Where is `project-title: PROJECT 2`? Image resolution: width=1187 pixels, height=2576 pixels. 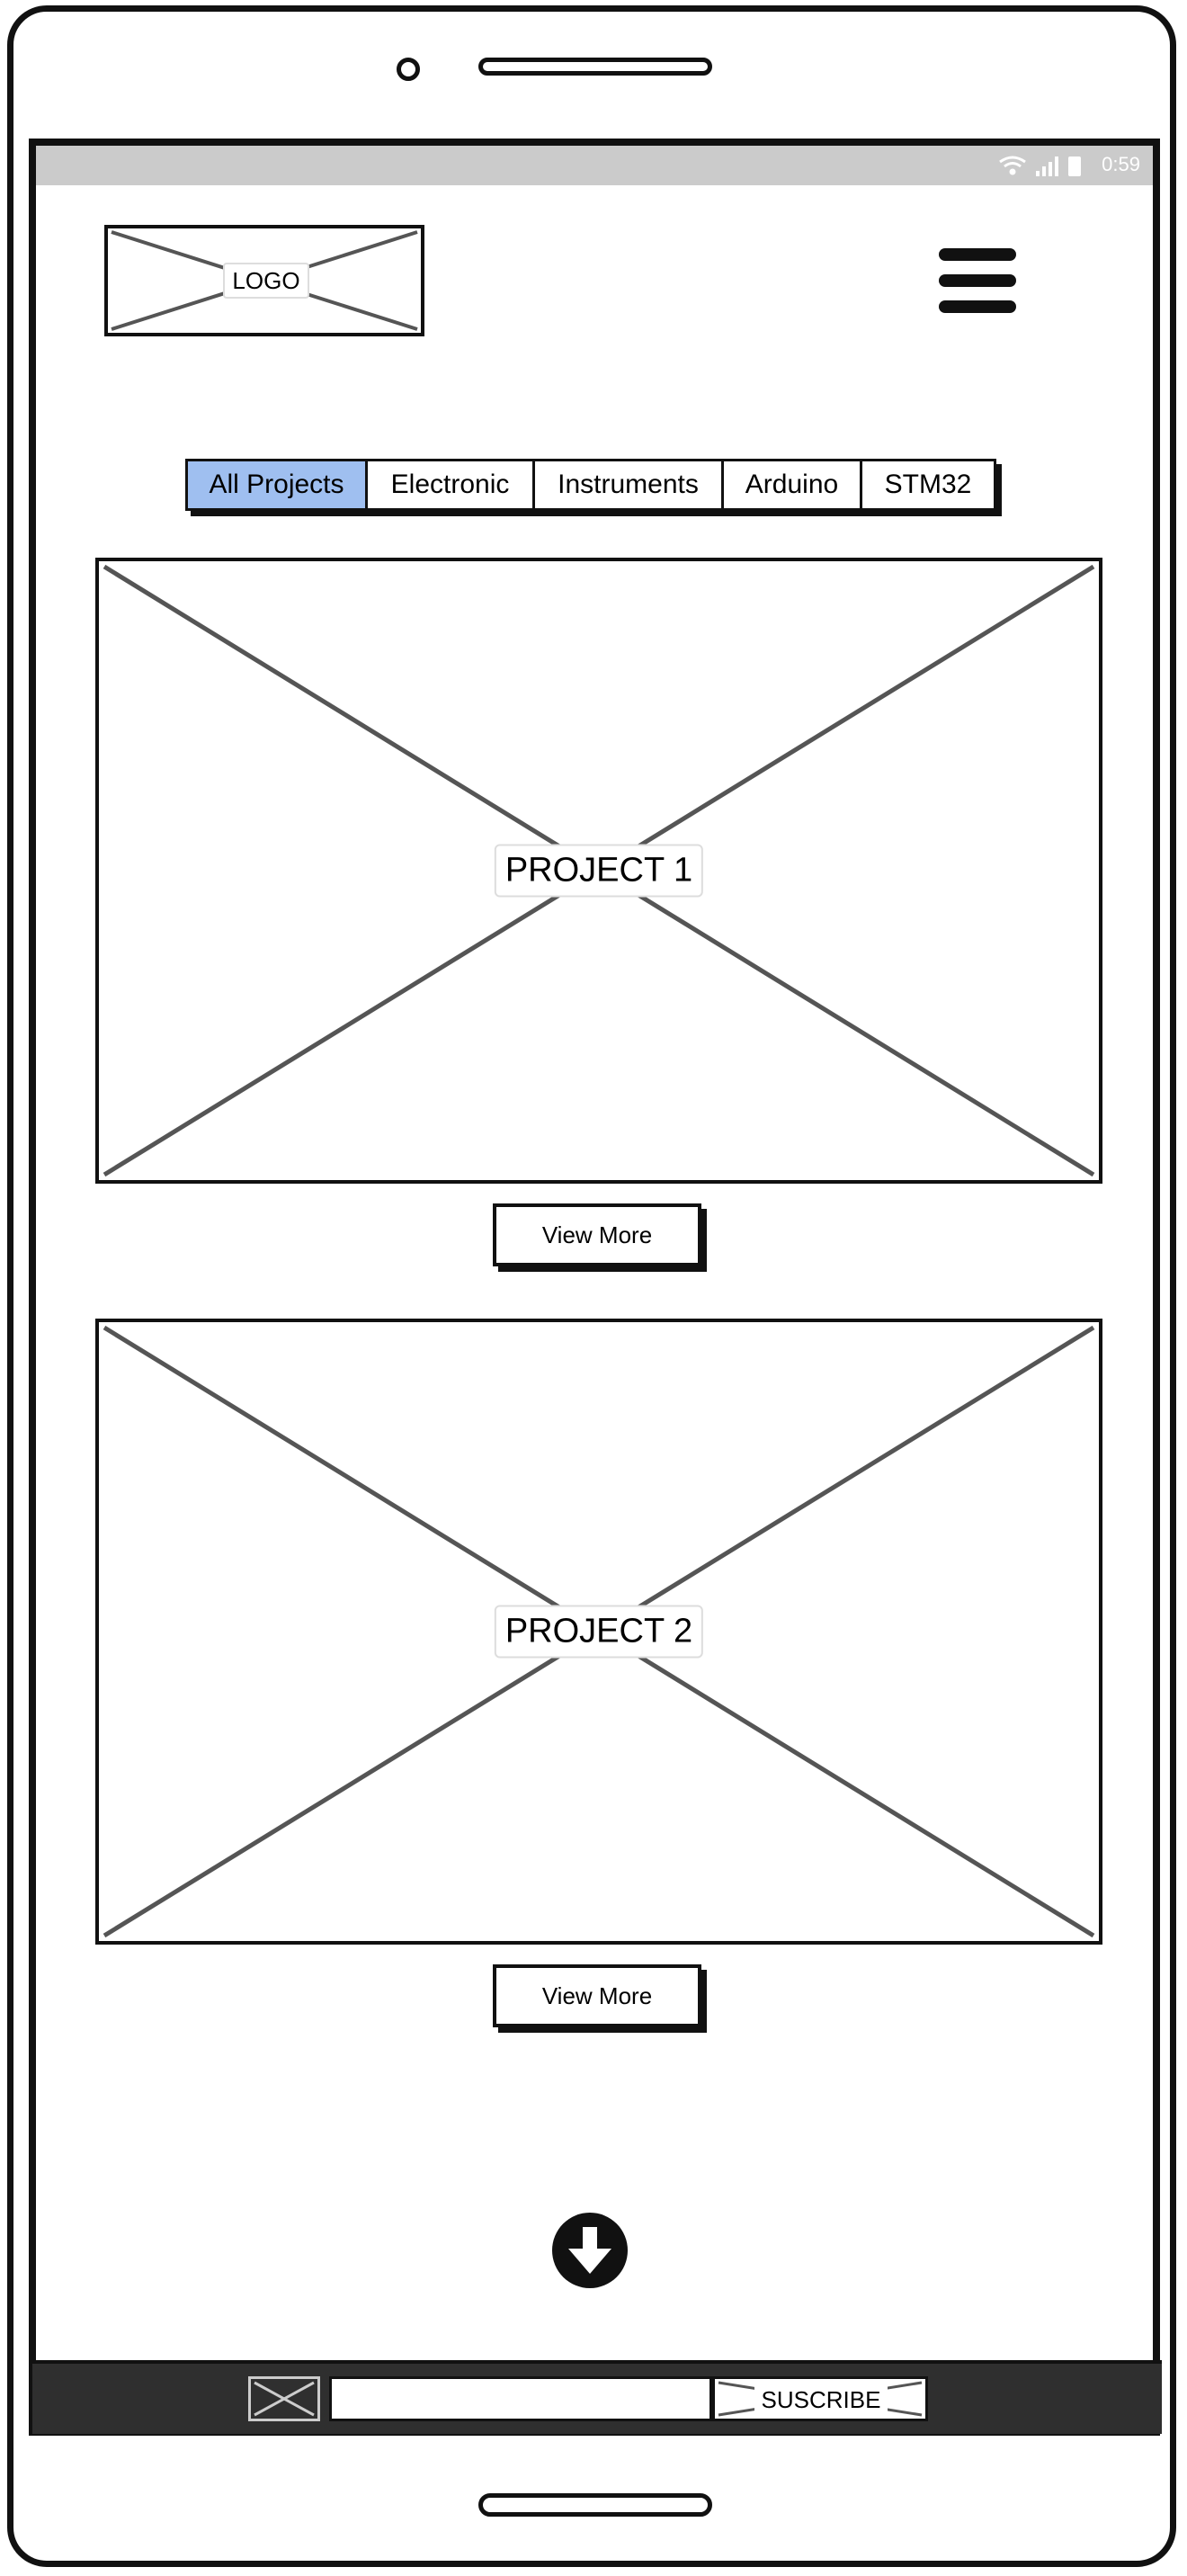 project-title: PROJECT 2 is located at coordinates (599, 1632).